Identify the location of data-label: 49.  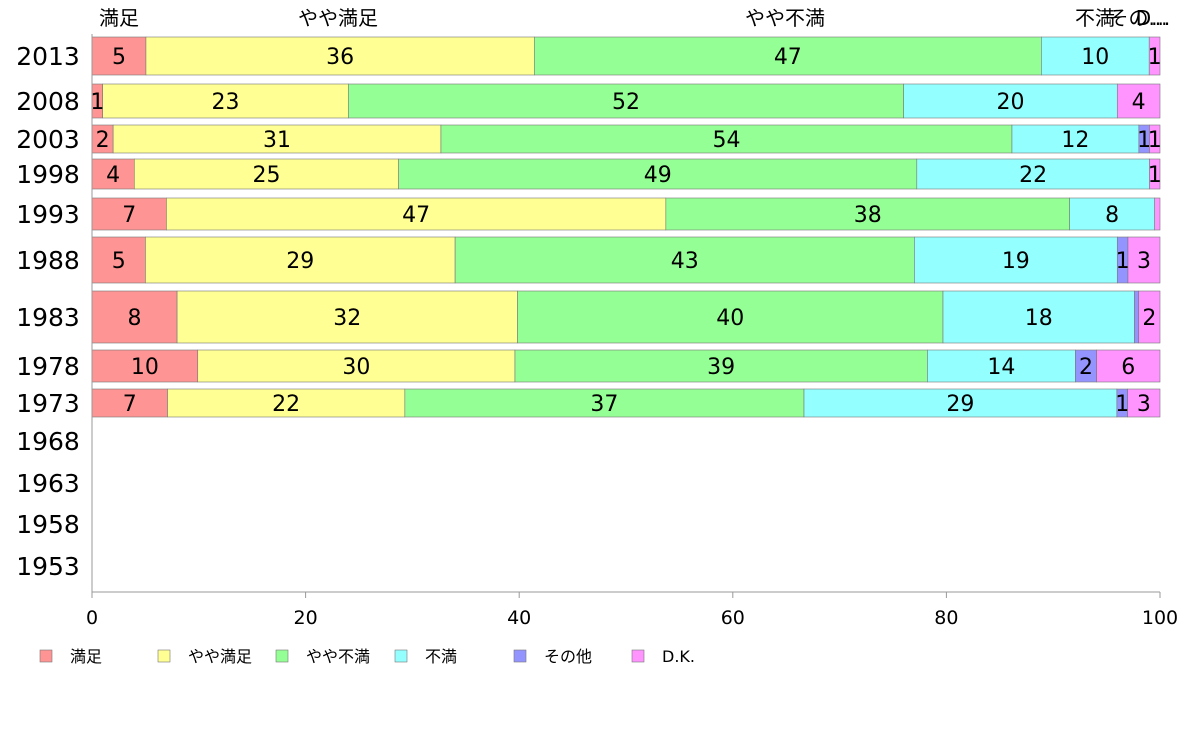
(658, 175).